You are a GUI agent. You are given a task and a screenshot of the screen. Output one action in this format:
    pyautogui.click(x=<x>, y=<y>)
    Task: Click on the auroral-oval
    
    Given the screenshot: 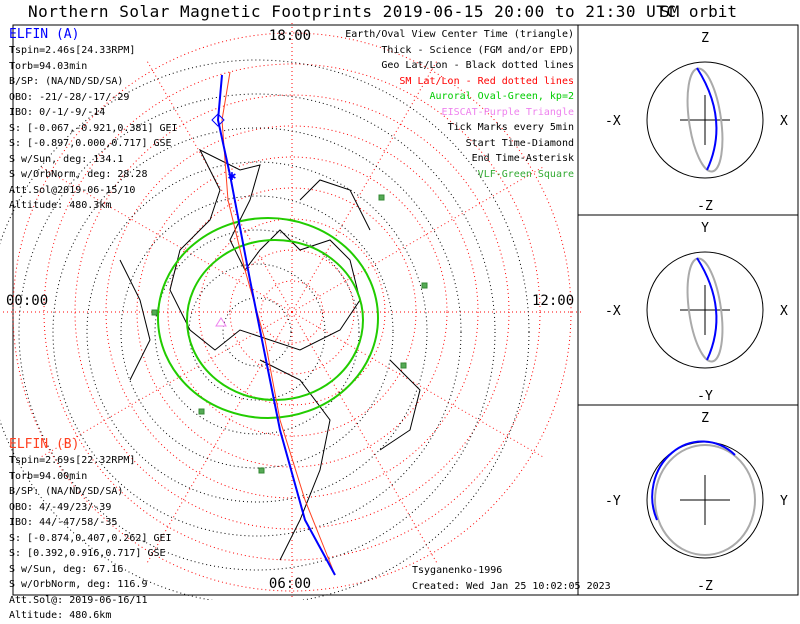 What is the action you would take?
    pyautogui.click(x=268, y=318)
    